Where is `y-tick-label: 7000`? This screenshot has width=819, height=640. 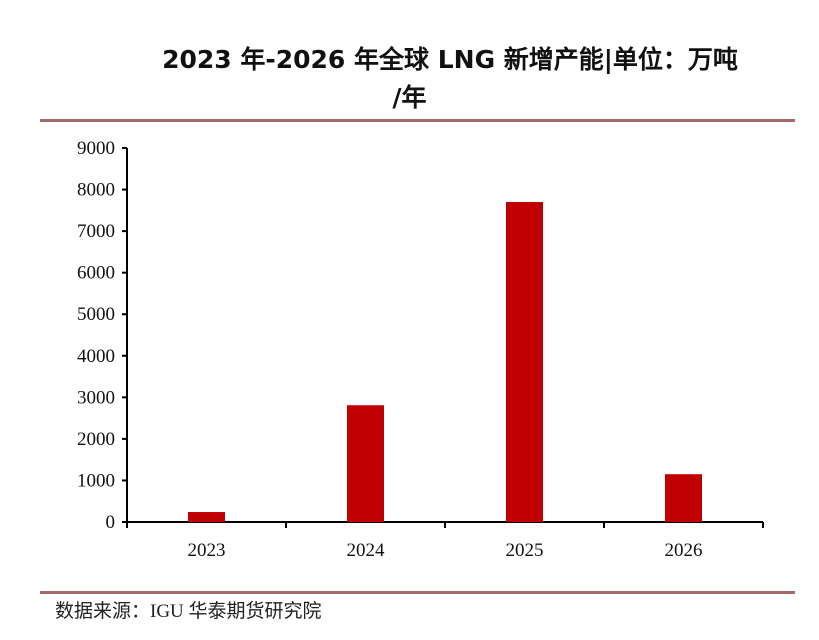
y-tick-label: 7000 is located at coordinates (96, 231).